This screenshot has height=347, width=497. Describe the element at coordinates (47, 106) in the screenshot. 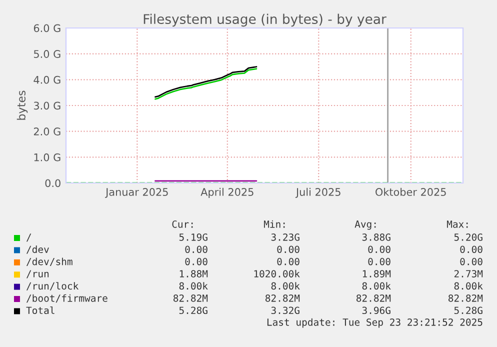

I see `y-tick-label: 3.0 G` at that location.